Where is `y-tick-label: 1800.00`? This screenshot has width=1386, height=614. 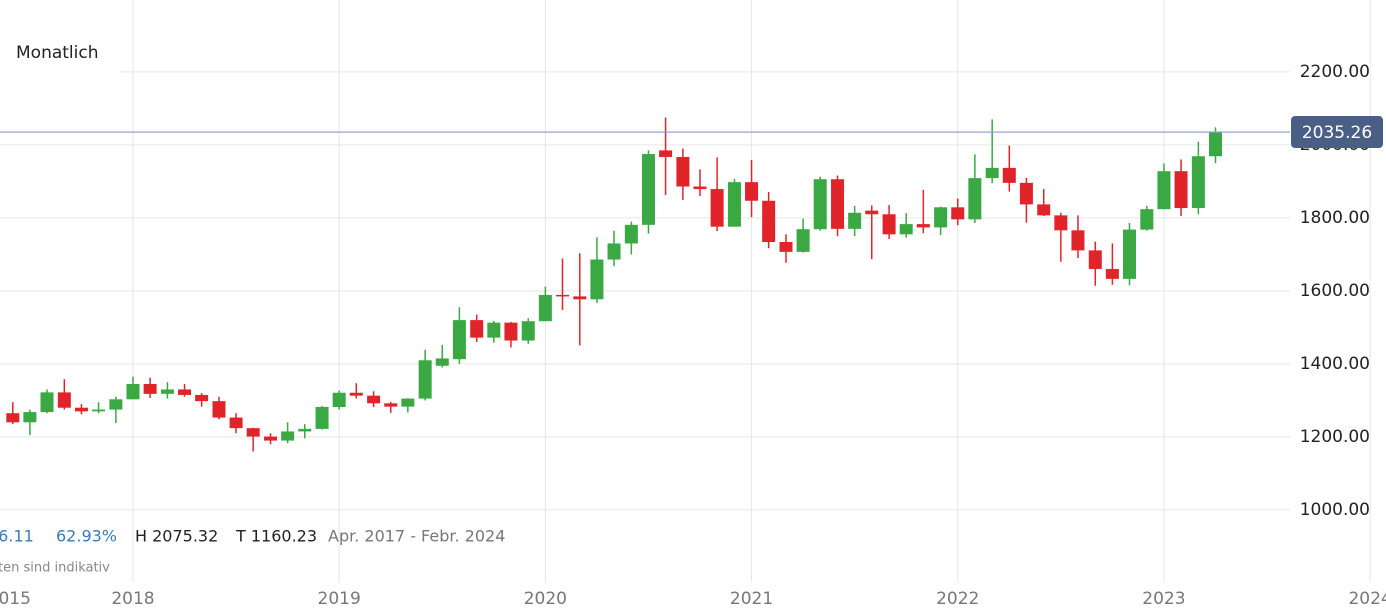
y-tick-label: 1800.00 is located at coordinates (1335, 218).